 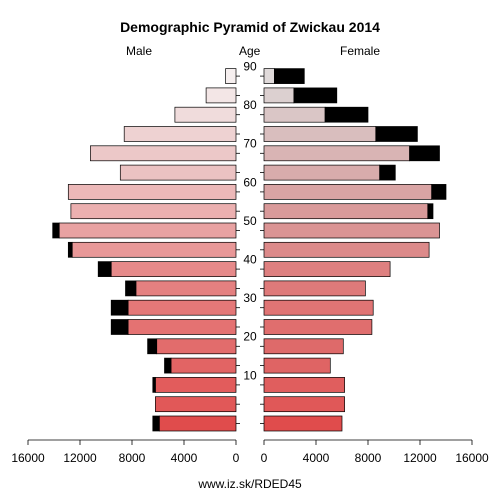 What do you see at coordinates (28, 458) in the screenshot?
I see `male-x-tick-label: 16000` at bounding box center [28, 458].